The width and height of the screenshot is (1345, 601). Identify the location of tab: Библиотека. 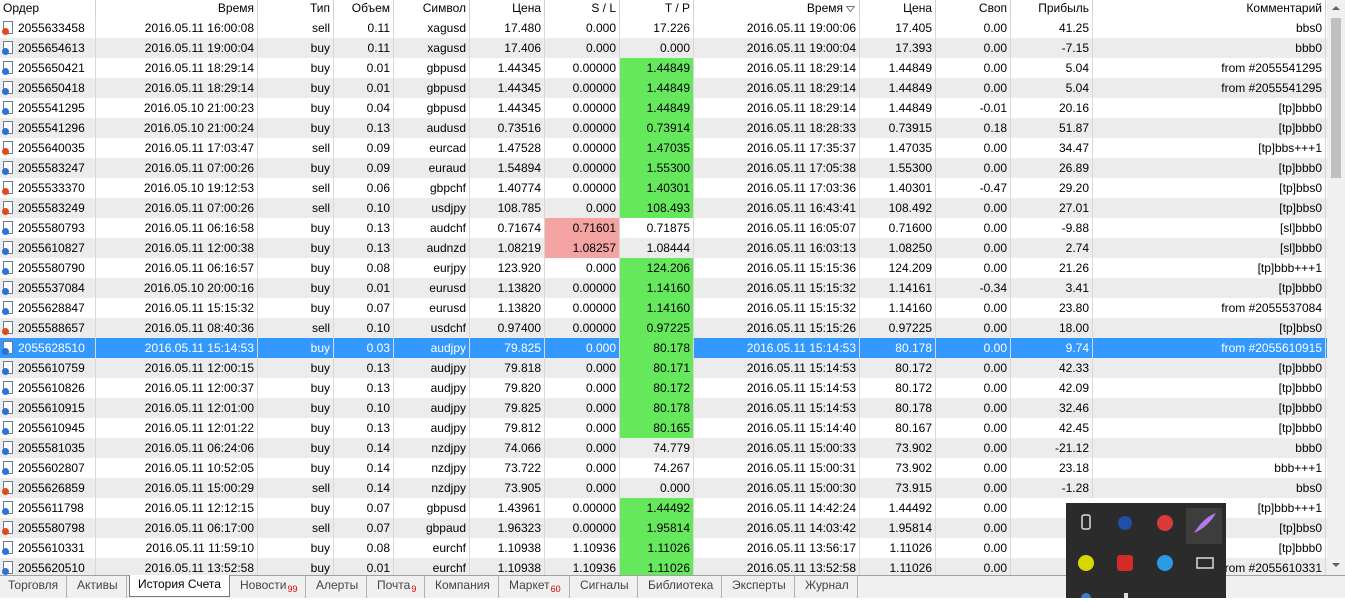
(681, 587).